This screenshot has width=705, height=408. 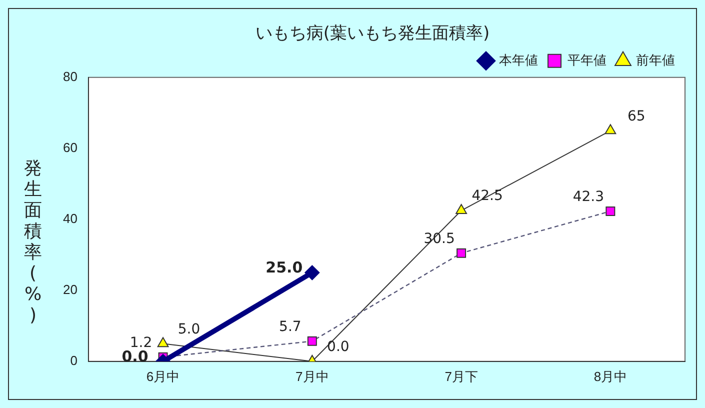 I want to click on chart-title: いもち病(葉いもち発生面積率), so click(x=372, y=34).